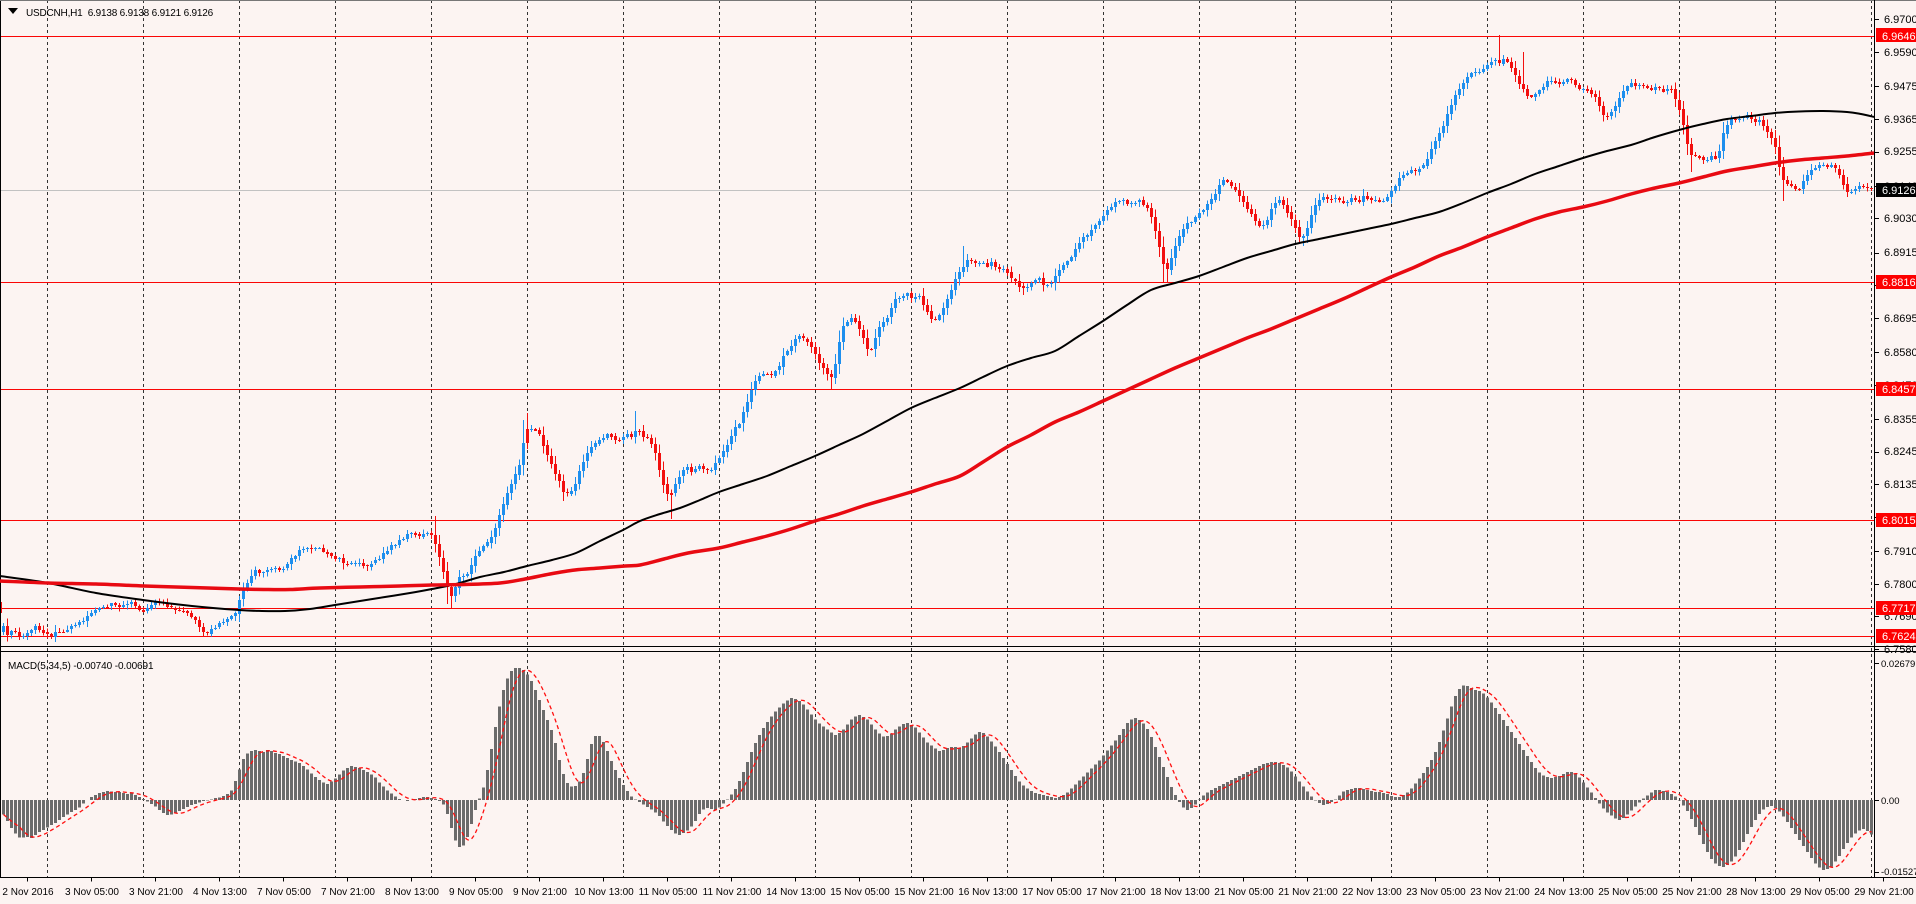 This screenshot has height=904, width=1916. I want to click on svg-text: 6.7910, so click(1900, 552).